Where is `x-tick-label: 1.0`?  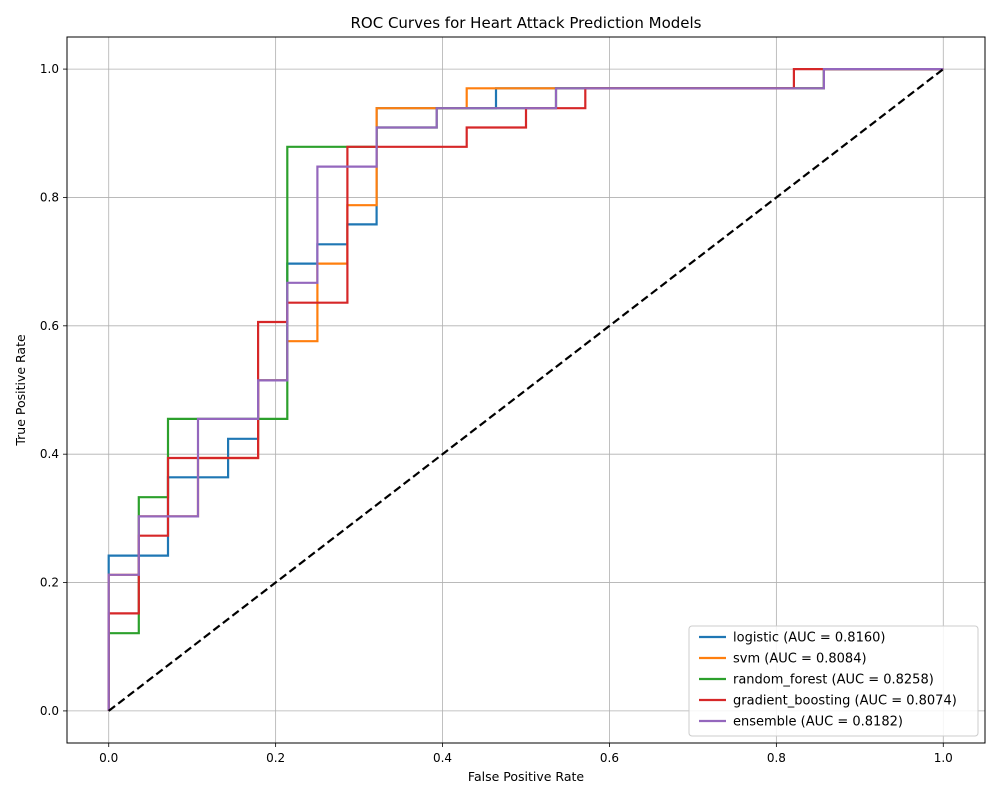
x-tick-label: 1.0 is located at coordinates (943, 758).